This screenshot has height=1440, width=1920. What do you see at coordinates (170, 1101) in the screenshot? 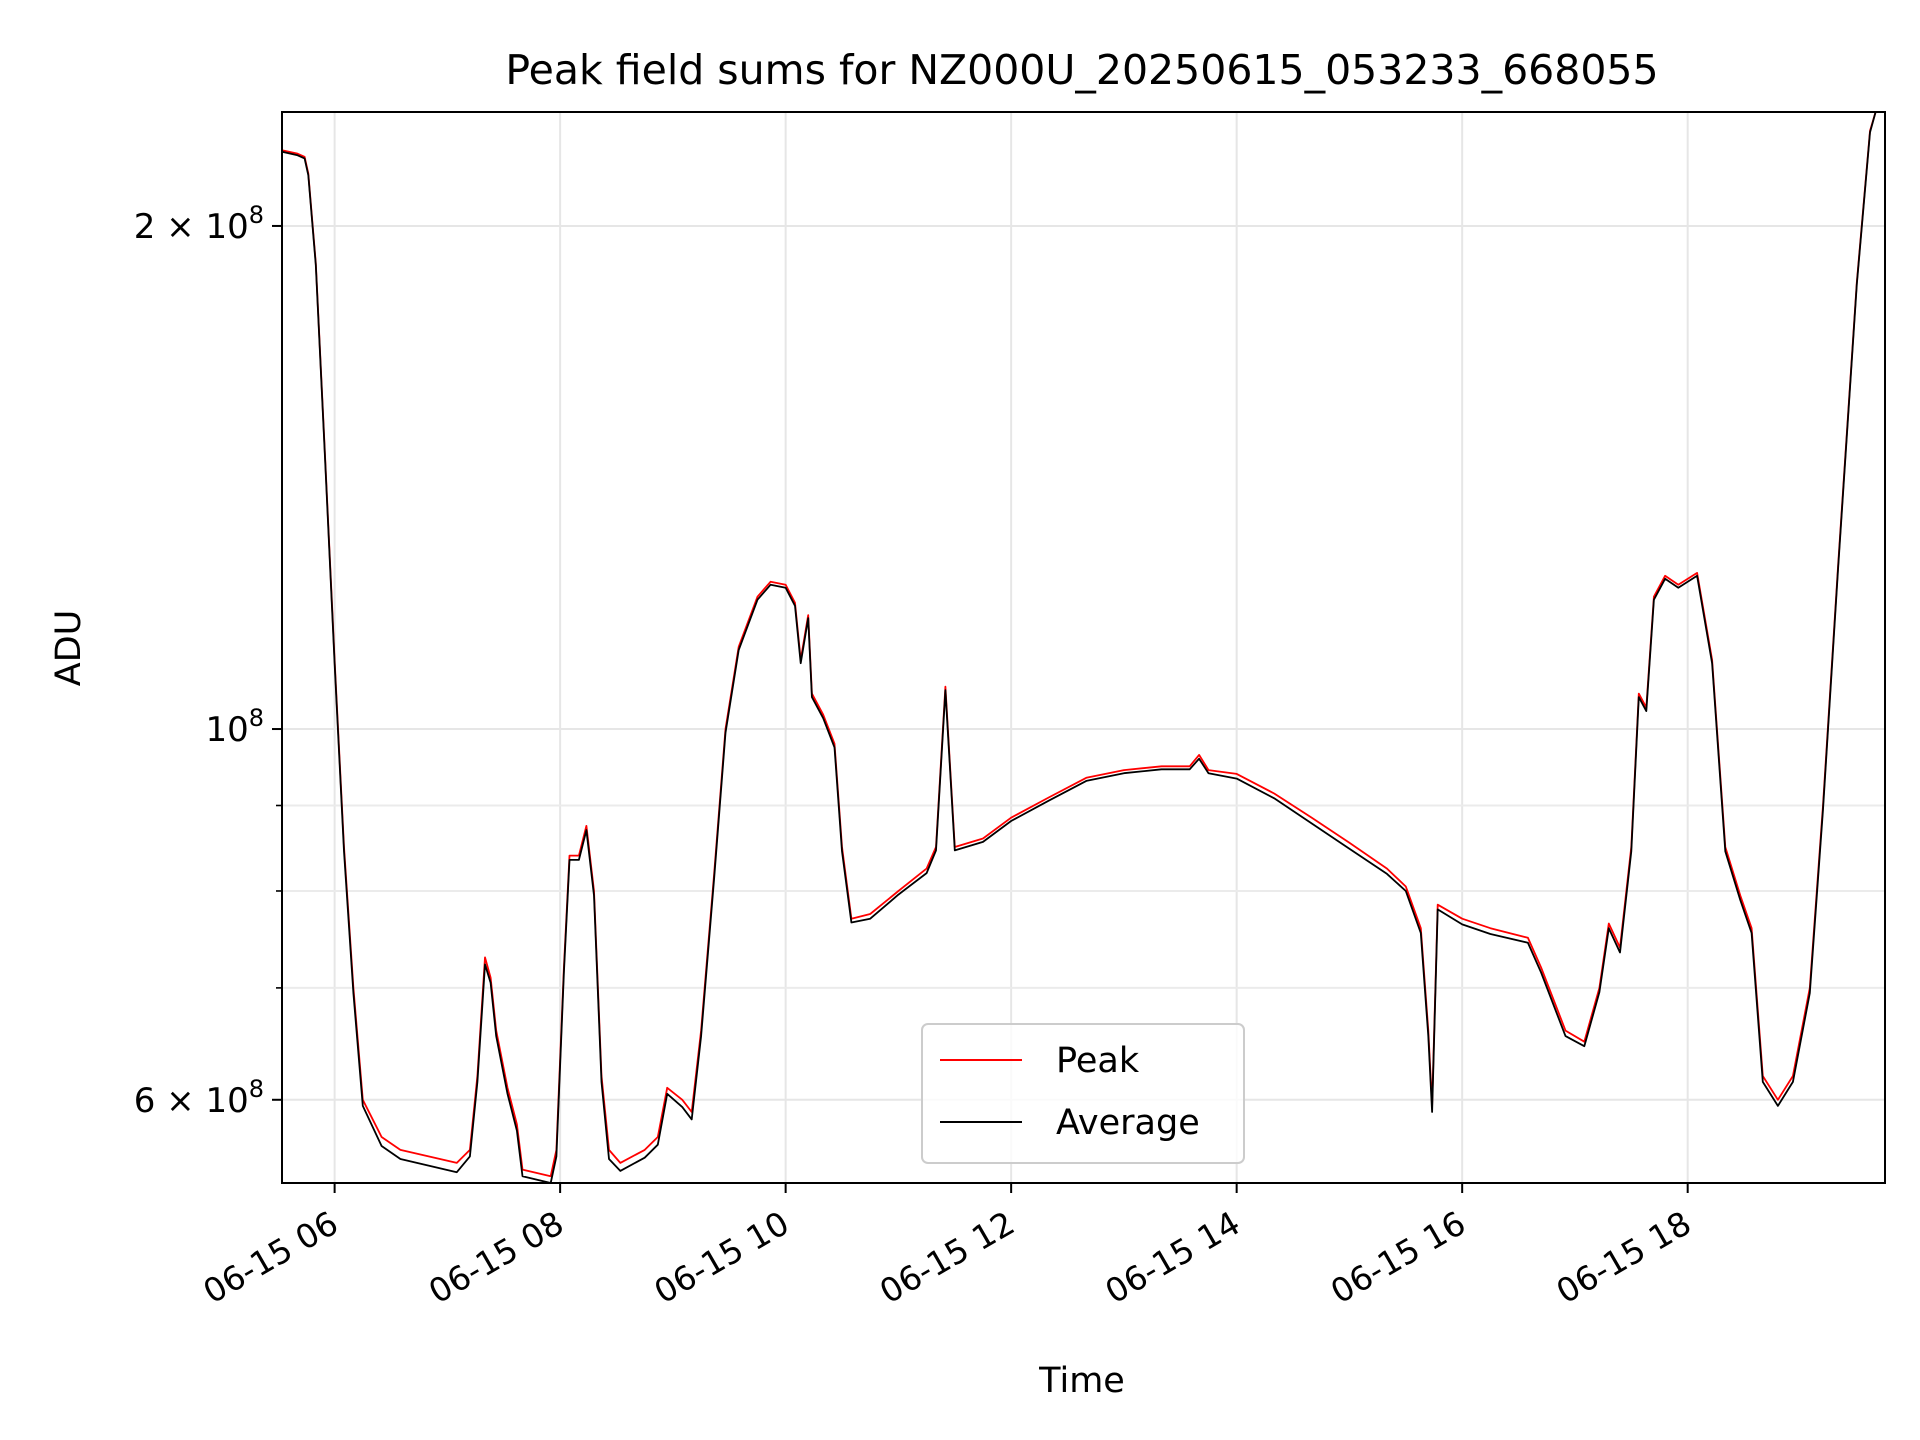
I see `y-tick-mantissa: 6 ×` at bounding box center [170, 1101].